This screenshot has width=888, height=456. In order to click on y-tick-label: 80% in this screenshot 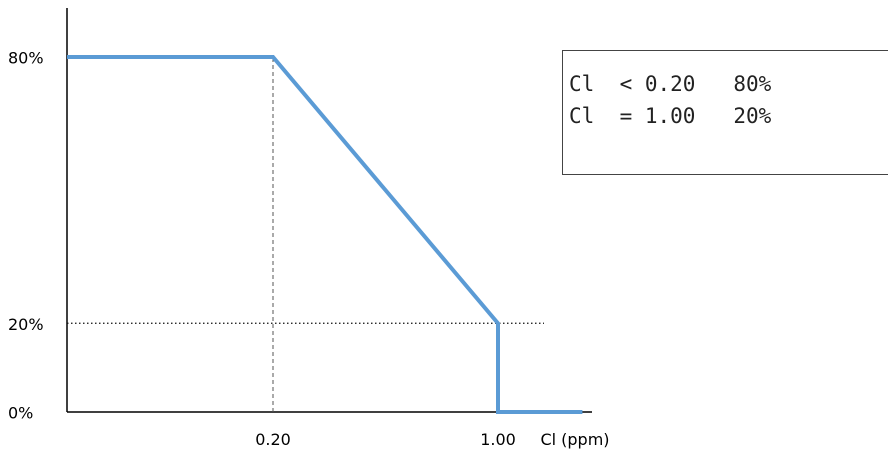, I will do `click(26, 58)`.